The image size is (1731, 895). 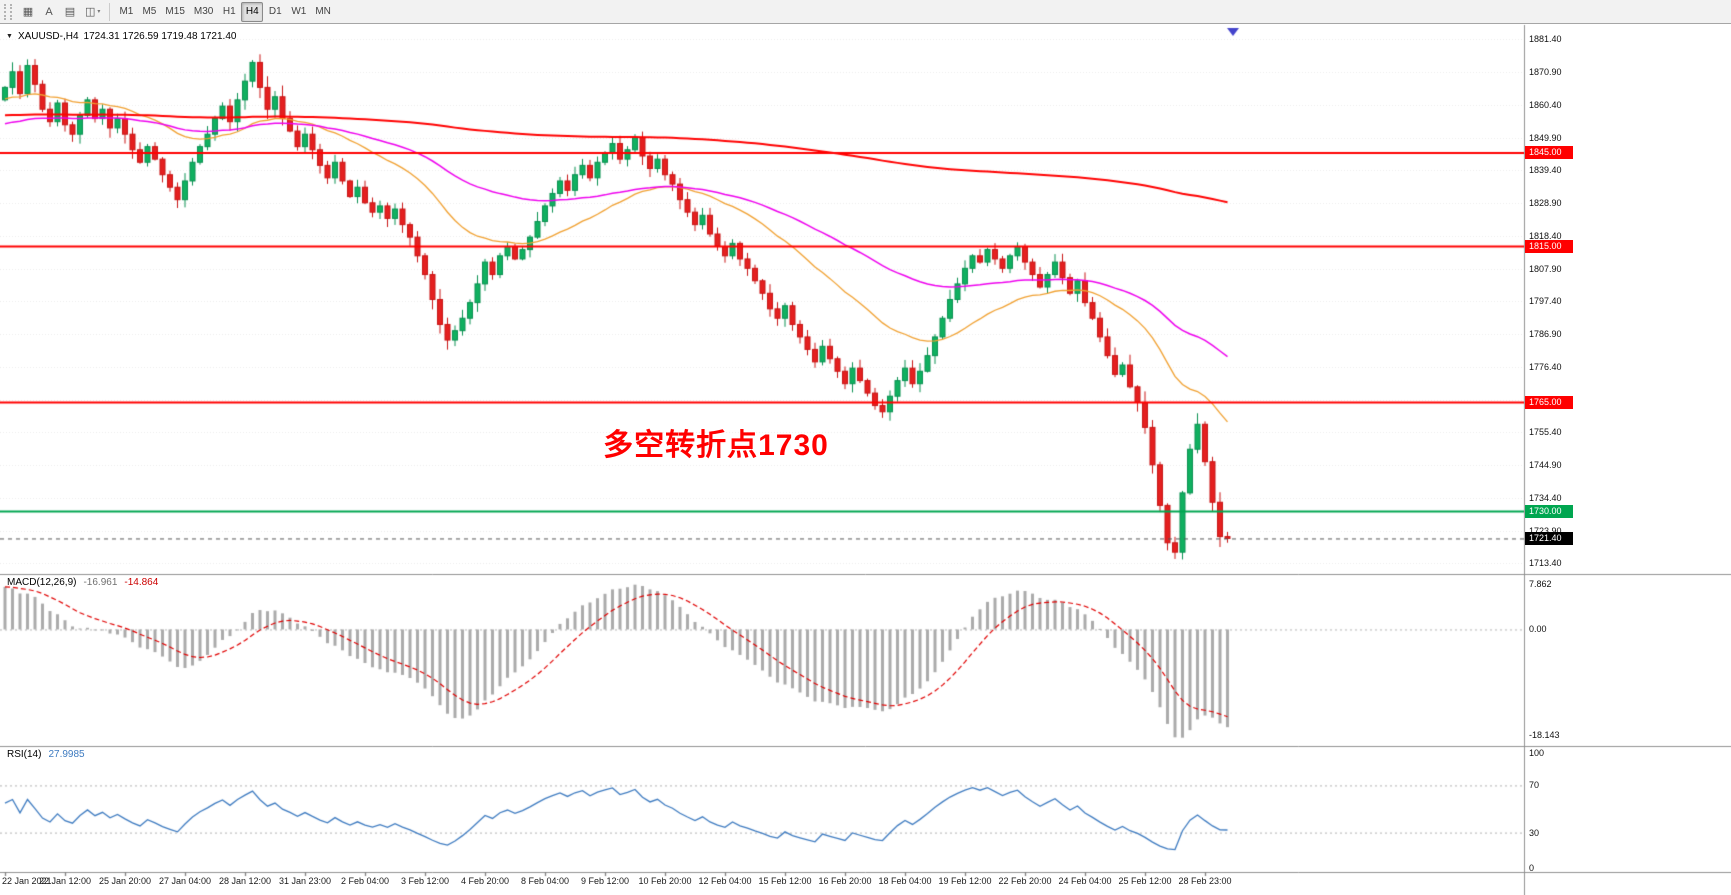 I want to click on rsi-axis-label: 70, so click(x=1534, y=785).